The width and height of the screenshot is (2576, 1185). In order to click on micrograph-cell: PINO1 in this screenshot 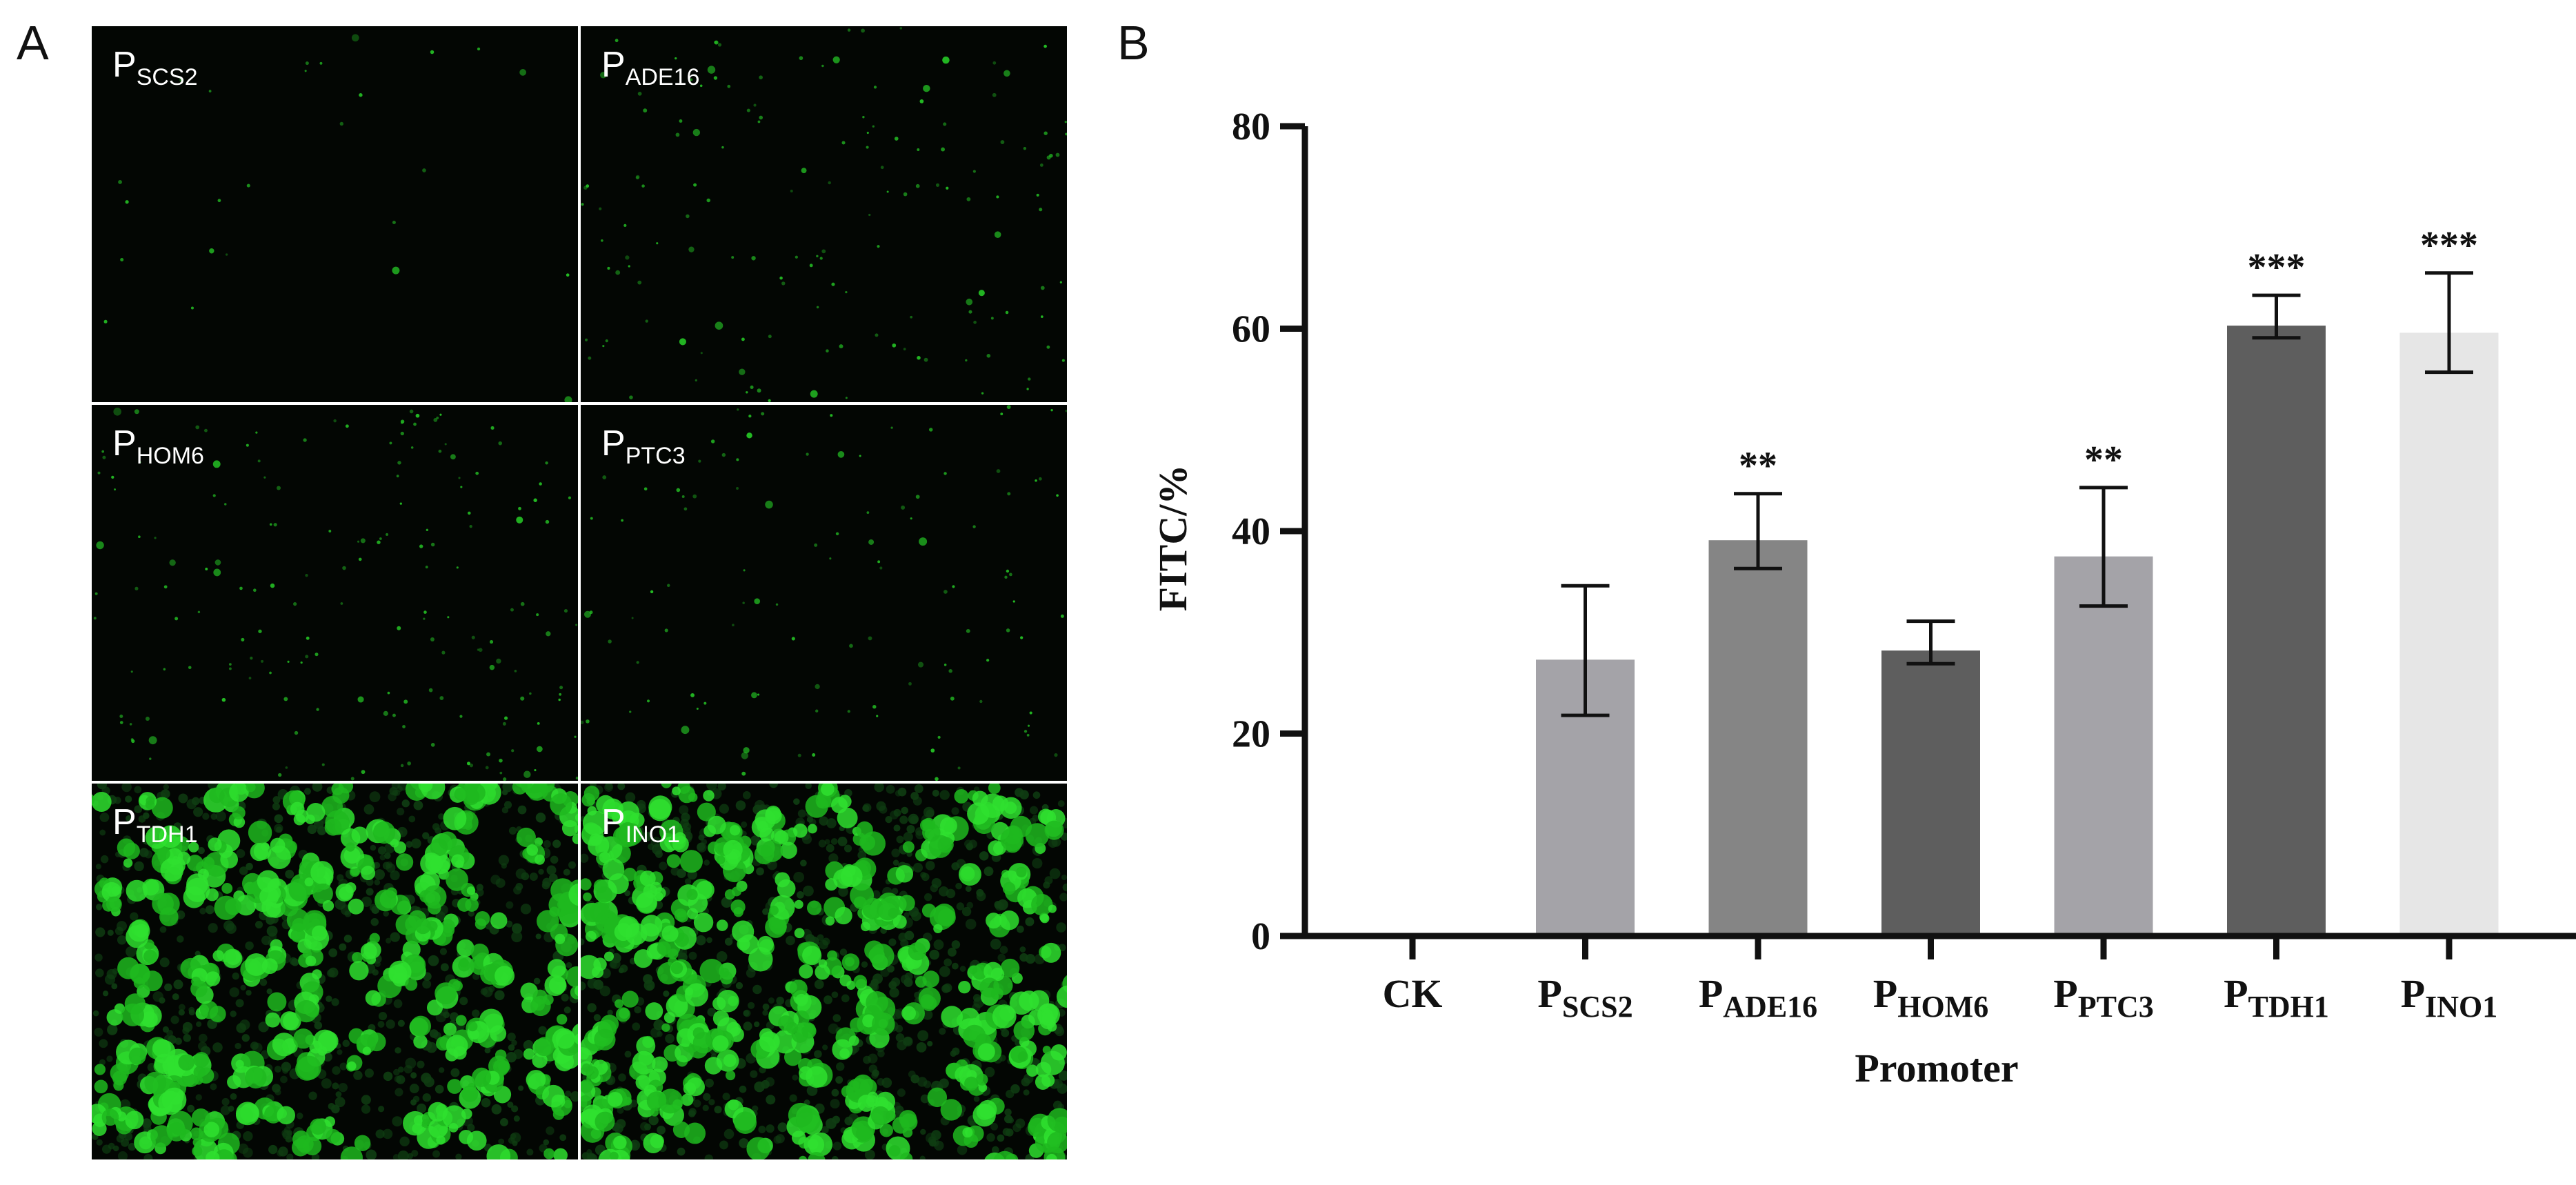, I will do `click(824, 971)`.